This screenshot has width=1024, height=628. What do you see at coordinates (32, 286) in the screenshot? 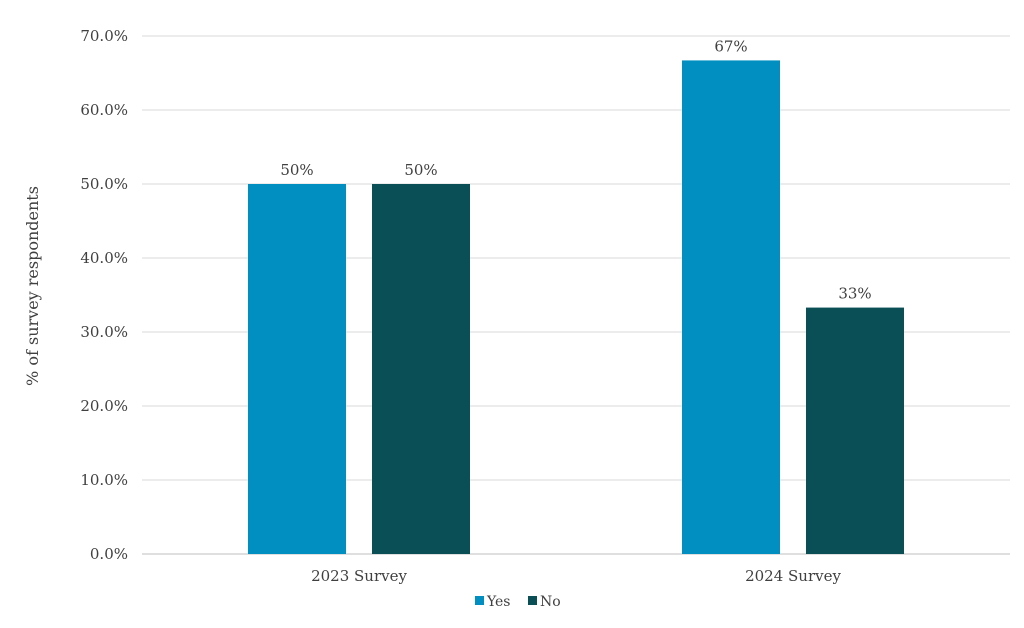
I see `y-axis-title: % of survey respondents` at bounding box center [32, 286].